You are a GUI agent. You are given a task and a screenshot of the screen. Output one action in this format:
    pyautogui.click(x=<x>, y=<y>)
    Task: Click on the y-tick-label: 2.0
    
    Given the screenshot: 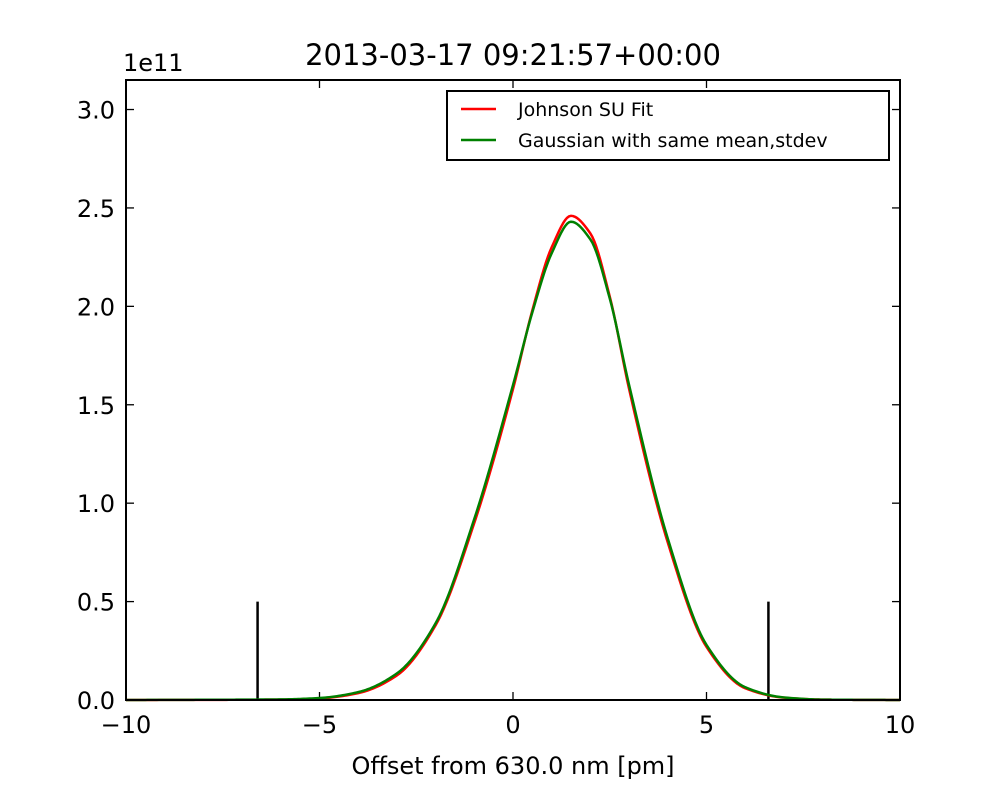 What is the action you would take?
    pyautogui.click(x=96, y=307)
    